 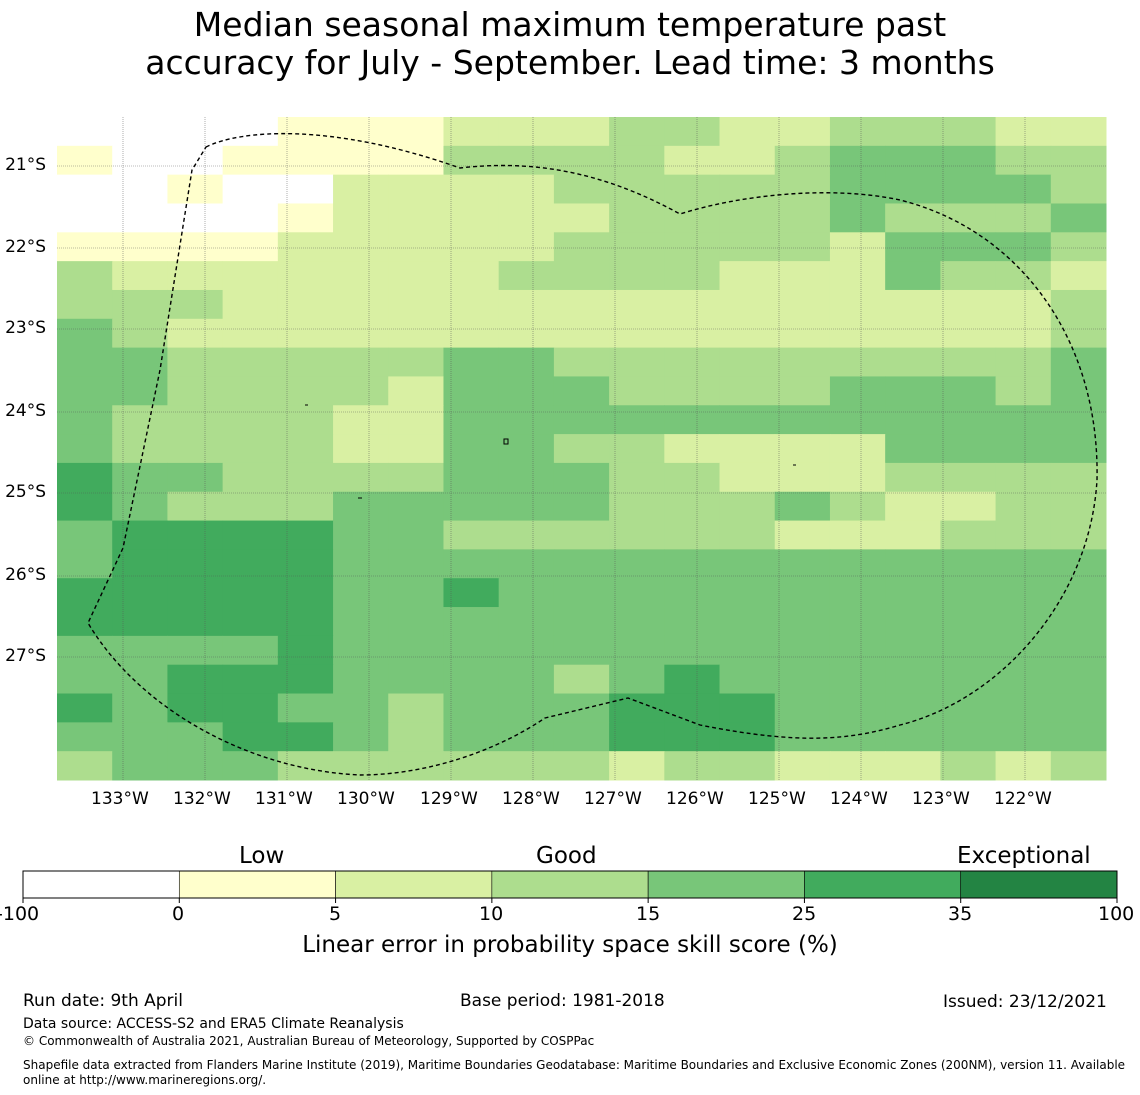 I want to click on legend-category-good: Good, so click(x=566, y=856).